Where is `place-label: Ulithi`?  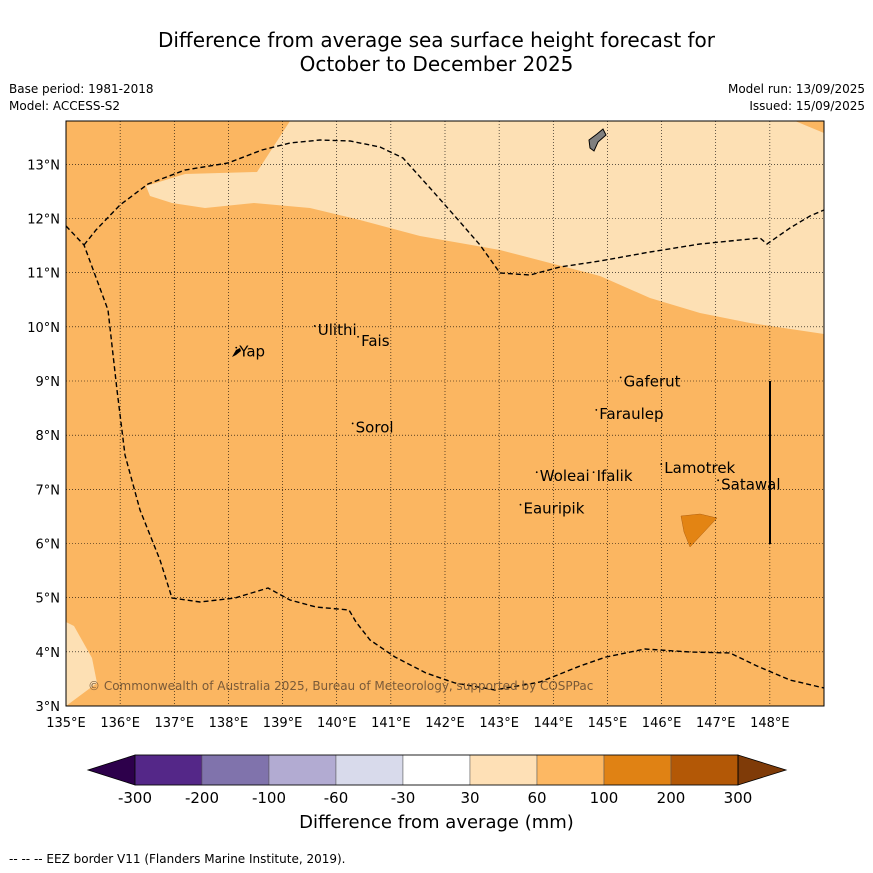 place-label: Ulithi is located at coordinates (337, 330).